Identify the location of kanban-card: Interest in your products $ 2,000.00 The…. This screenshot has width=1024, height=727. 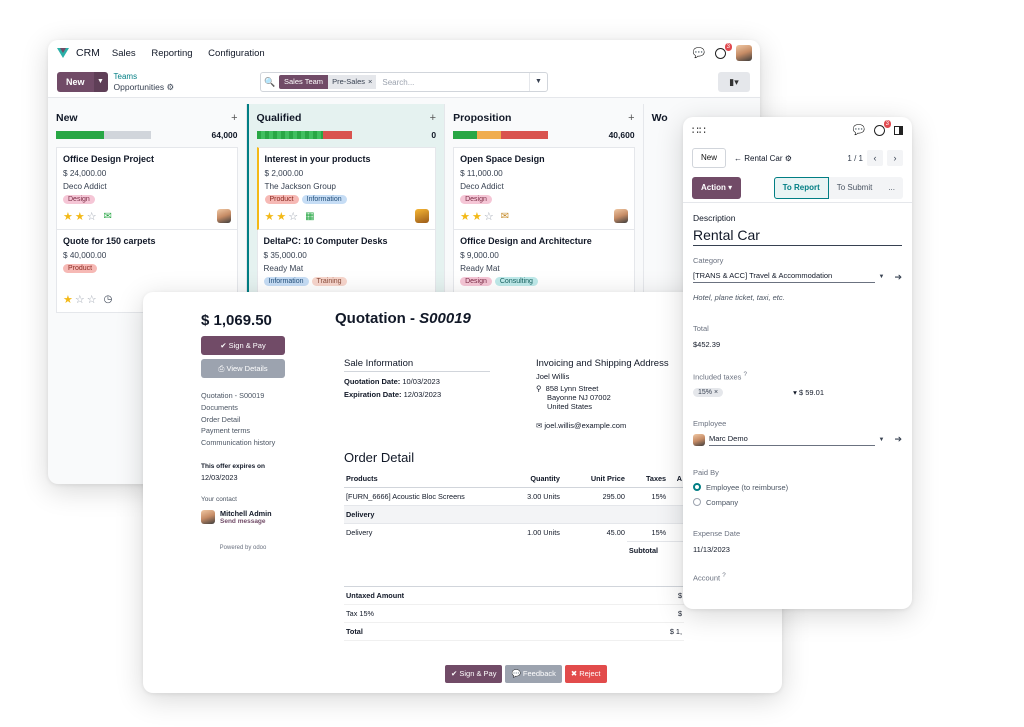
(346, 188).